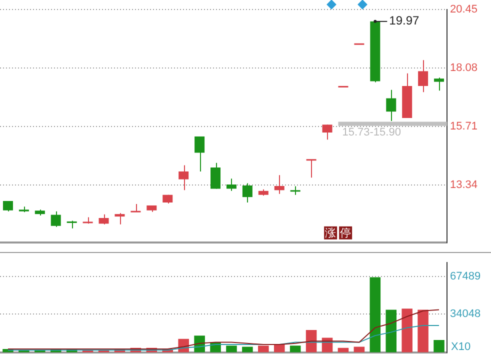 This screenshot has height=362, width=491. What do you see at coordinates (371, 132) in the screenshot?
I see `band-label: 15.73-15.90` at bounding box center [371, 132].